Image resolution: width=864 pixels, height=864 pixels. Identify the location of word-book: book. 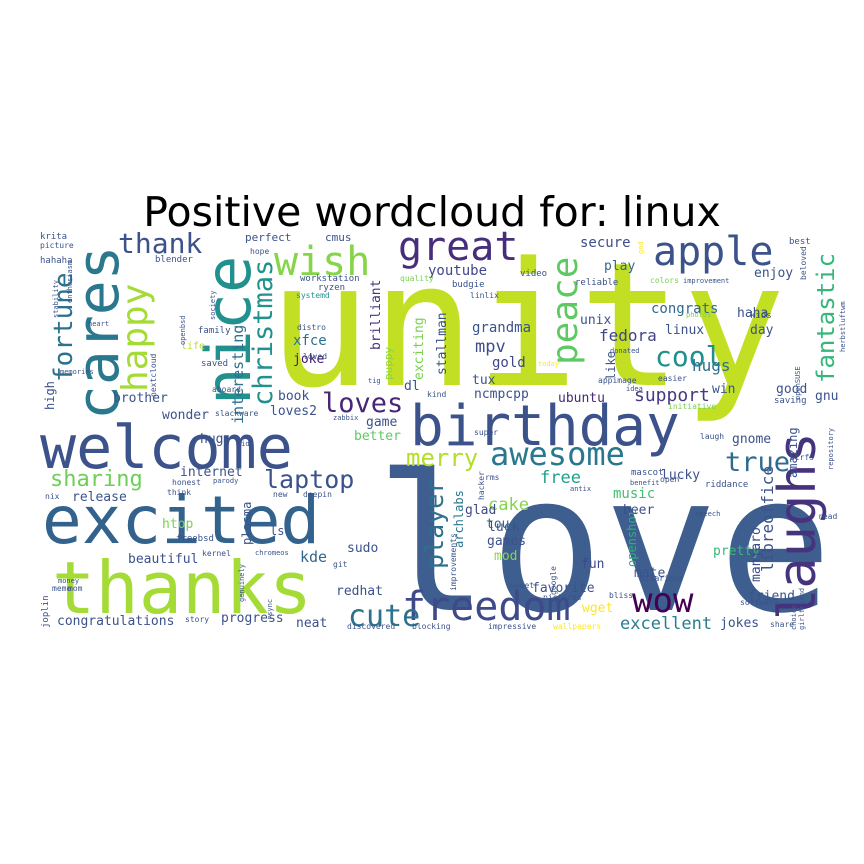
(293, 396).